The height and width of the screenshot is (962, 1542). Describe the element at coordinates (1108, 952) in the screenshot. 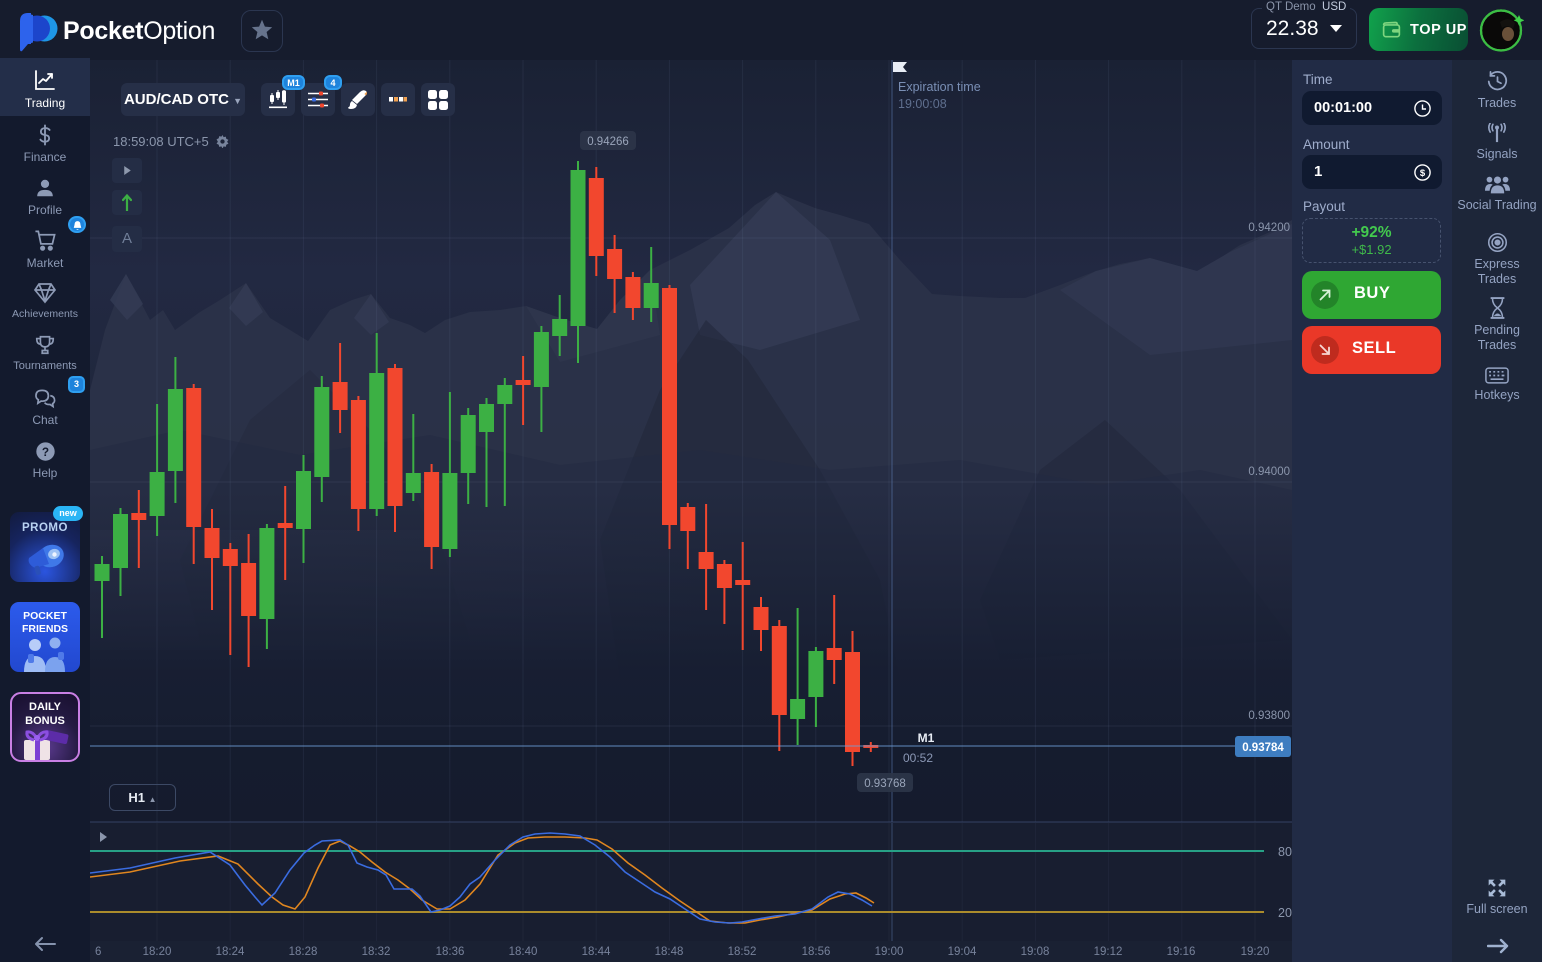

I see `svg-text: 19:12` at that location.